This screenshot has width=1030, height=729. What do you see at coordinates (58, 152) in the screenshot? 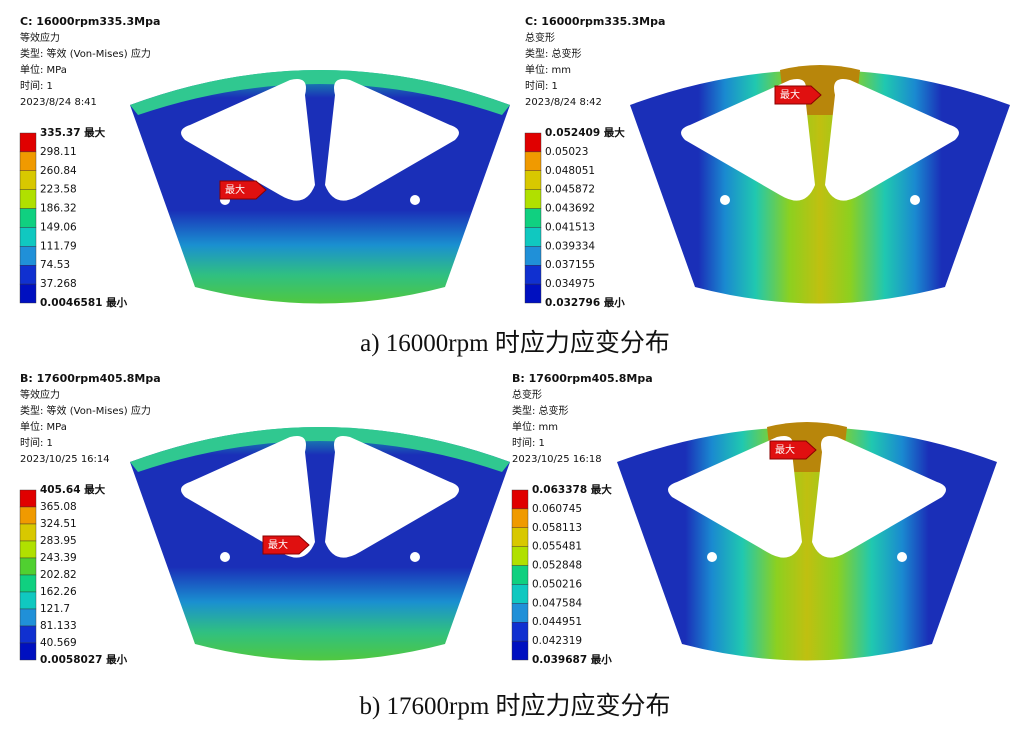
I see `legend-label: 298.11` at bounding box center [58, 152].